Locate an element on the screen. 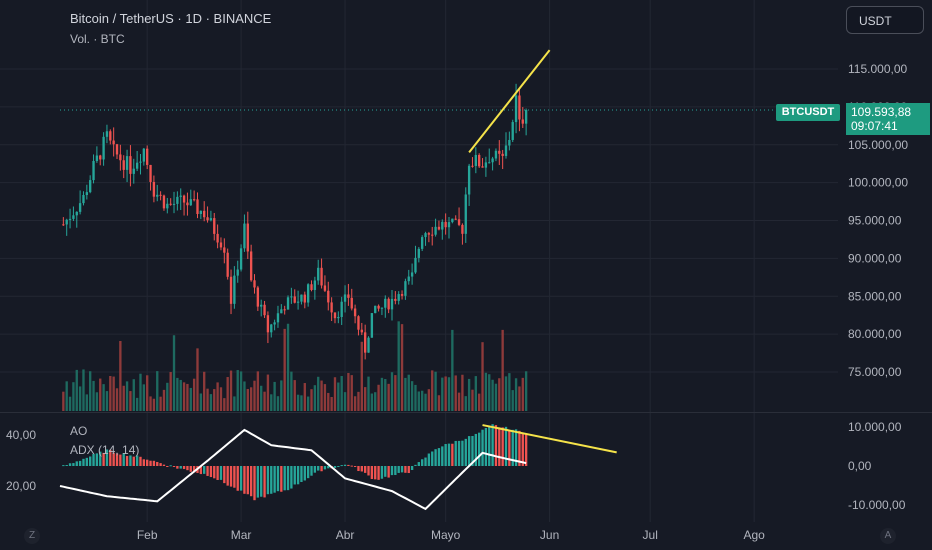  auto-scale-button: A is located at coordinates (888, 536).